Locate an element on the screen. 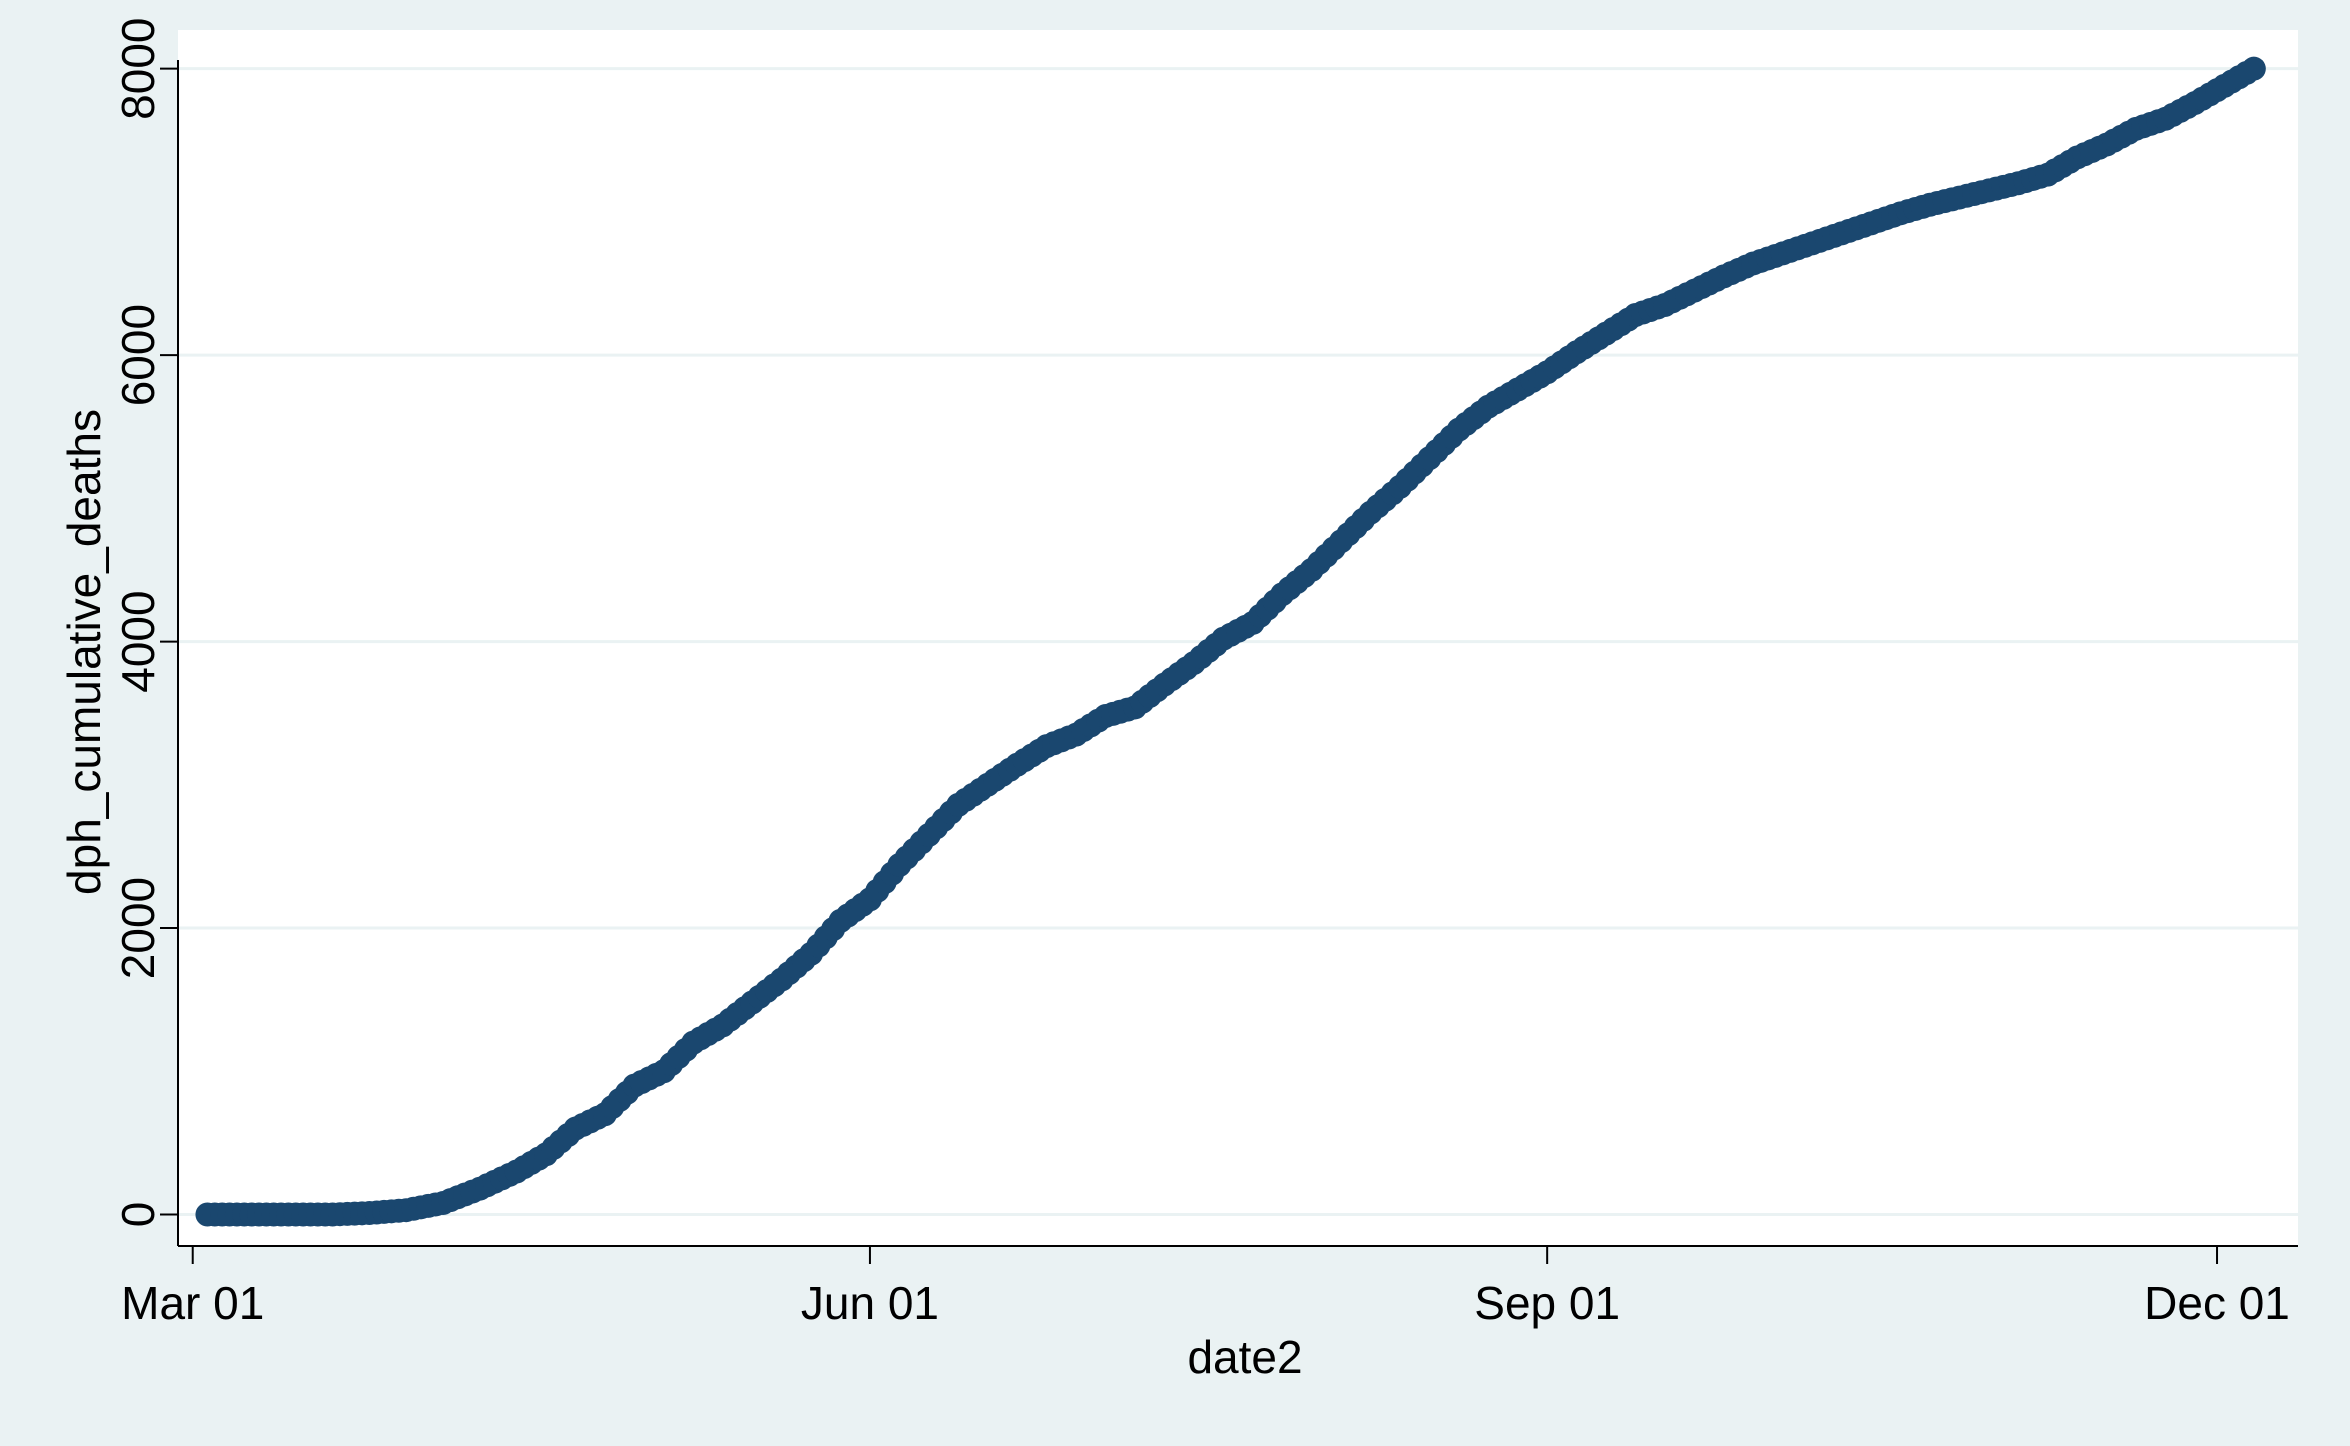 The width and height of the screenshot is (2350, 1446). y-axis-title: dph_cumulative_deaths is located at coordinates (84, 652).